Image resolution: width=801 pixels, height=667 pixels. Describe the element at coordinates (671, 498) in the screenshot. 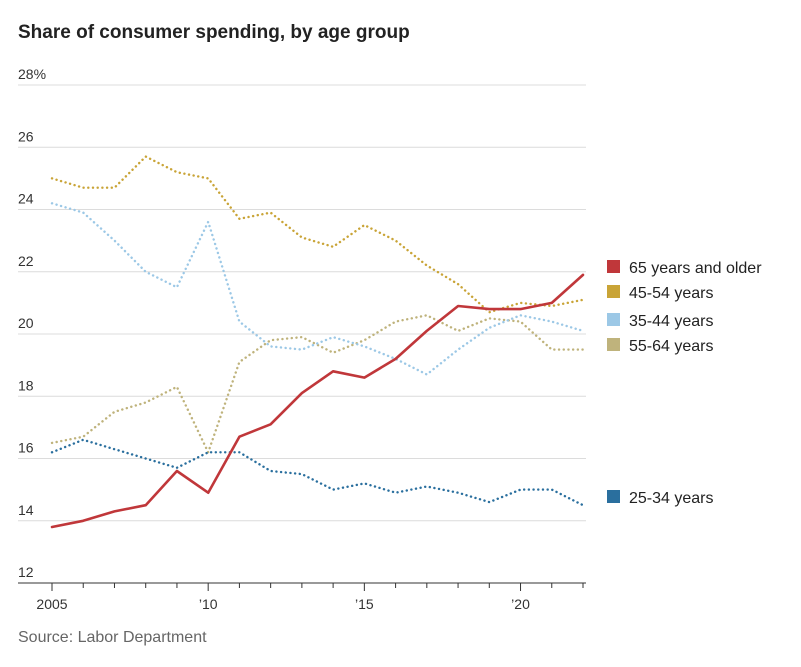

I see `legend-label: 25-34 years` at that location.